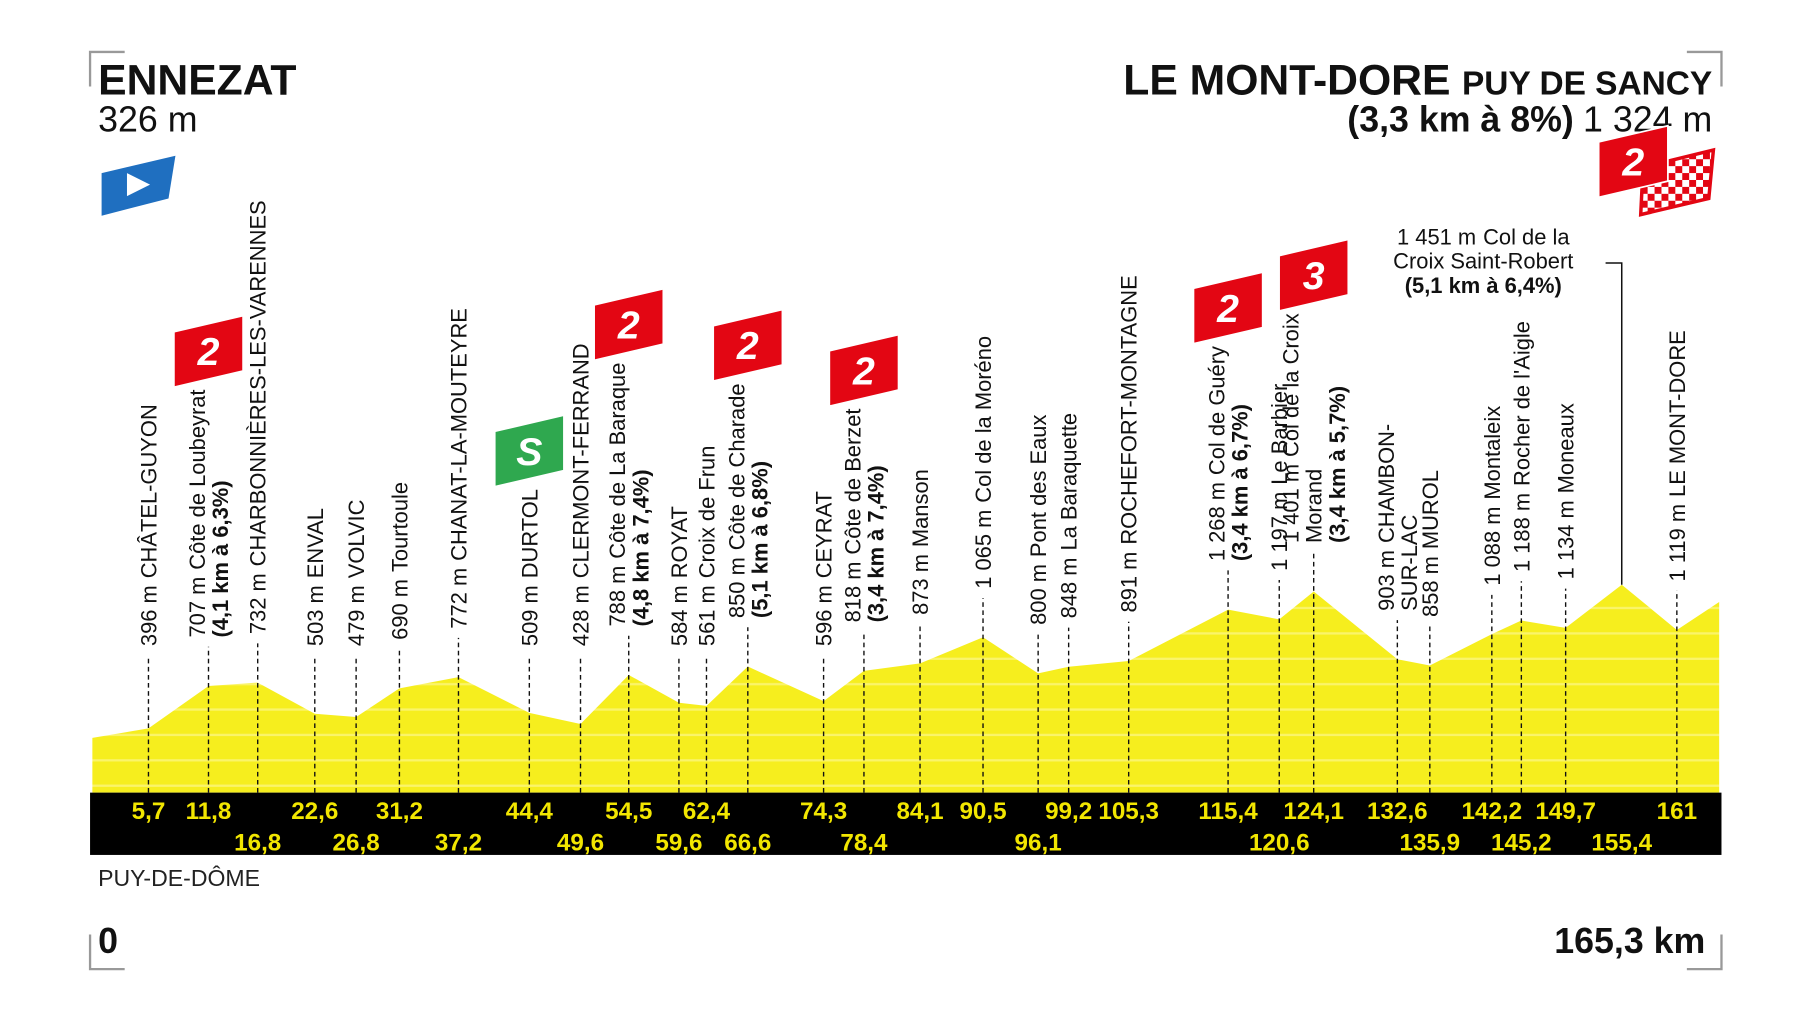  I want to click on waypoint-name: Rocher de l'Aigle, so click(1521, 403).